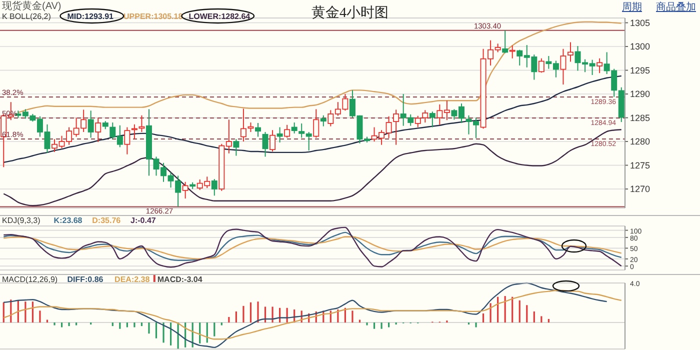  I want to click on text: J:-0.47, so click(143, 220).